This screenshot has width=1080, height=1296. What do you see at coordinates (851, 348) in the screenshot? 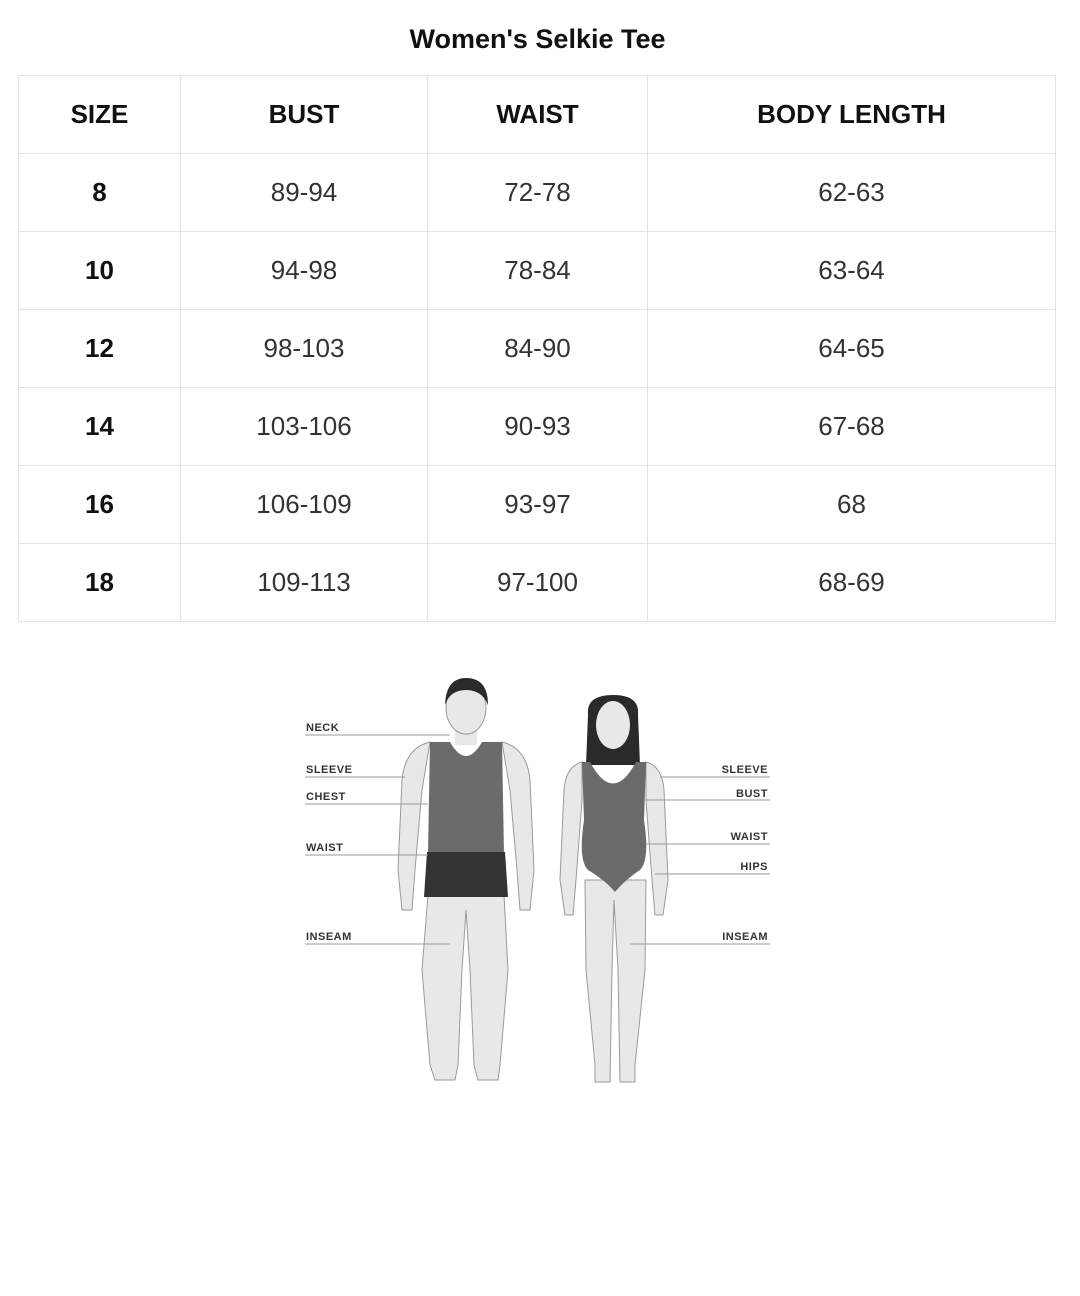
I see `cell-body-length: 64-65` at bounding box center [851, 348].